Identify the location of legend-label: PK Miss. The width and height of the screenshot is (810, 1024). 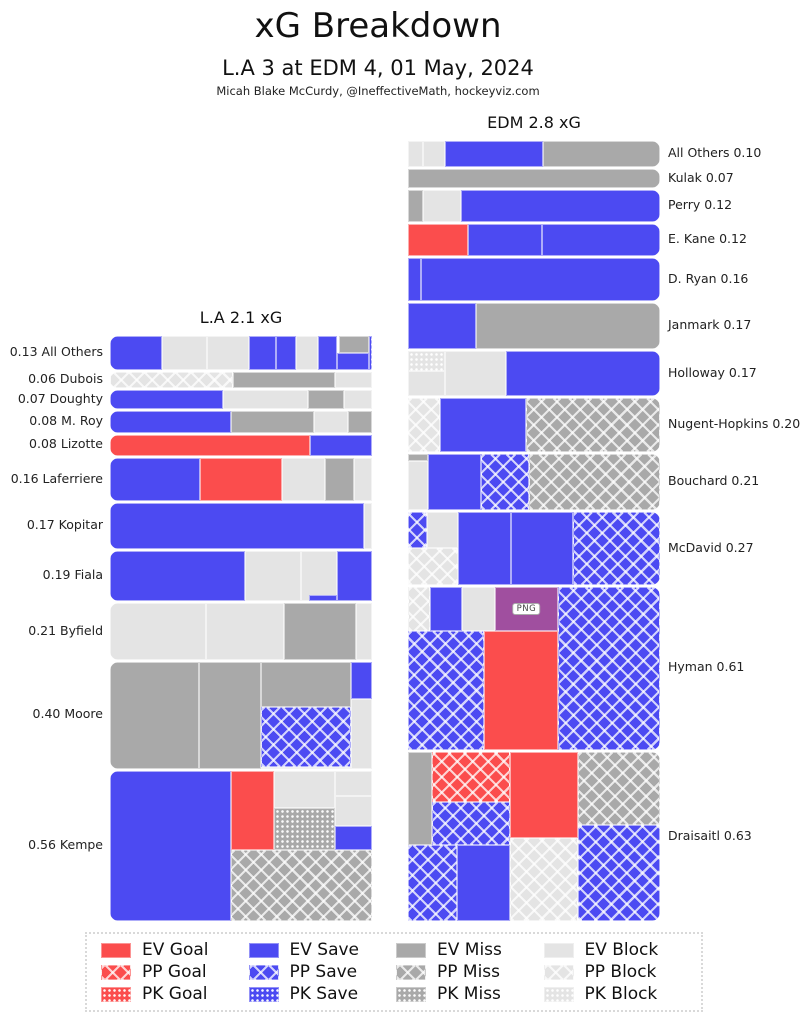
(469, 994).